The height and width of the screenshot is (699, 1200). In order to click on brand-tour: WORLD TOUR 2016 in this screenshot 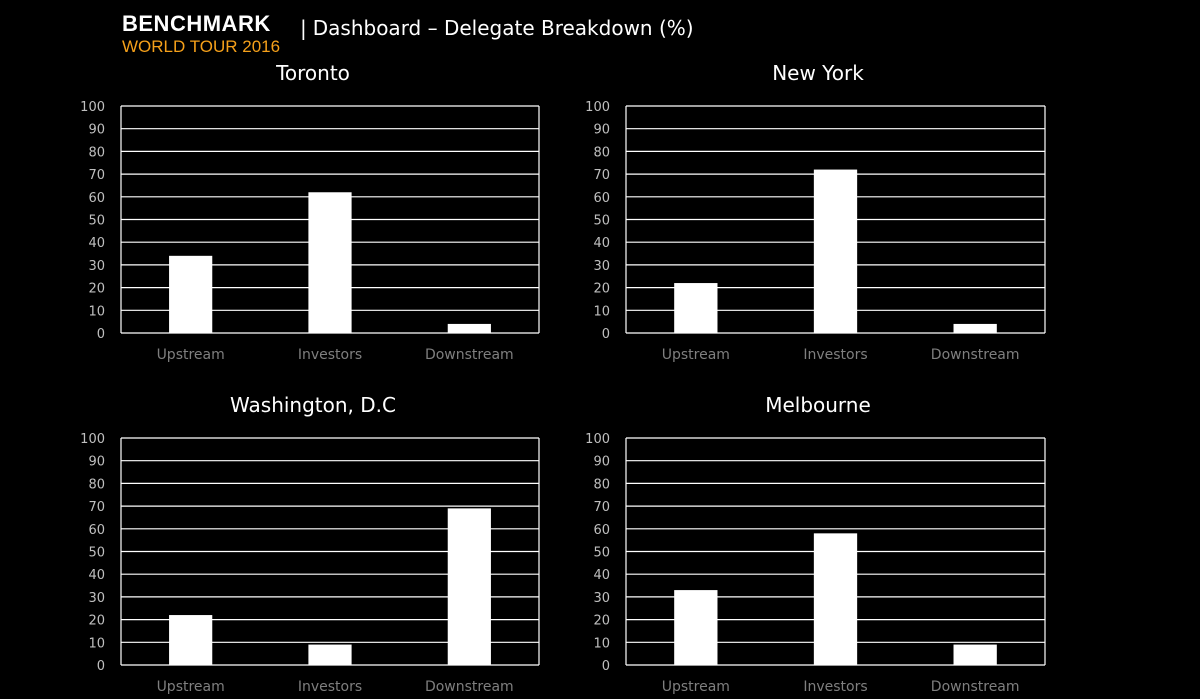, I will do `click(201, 46)`.